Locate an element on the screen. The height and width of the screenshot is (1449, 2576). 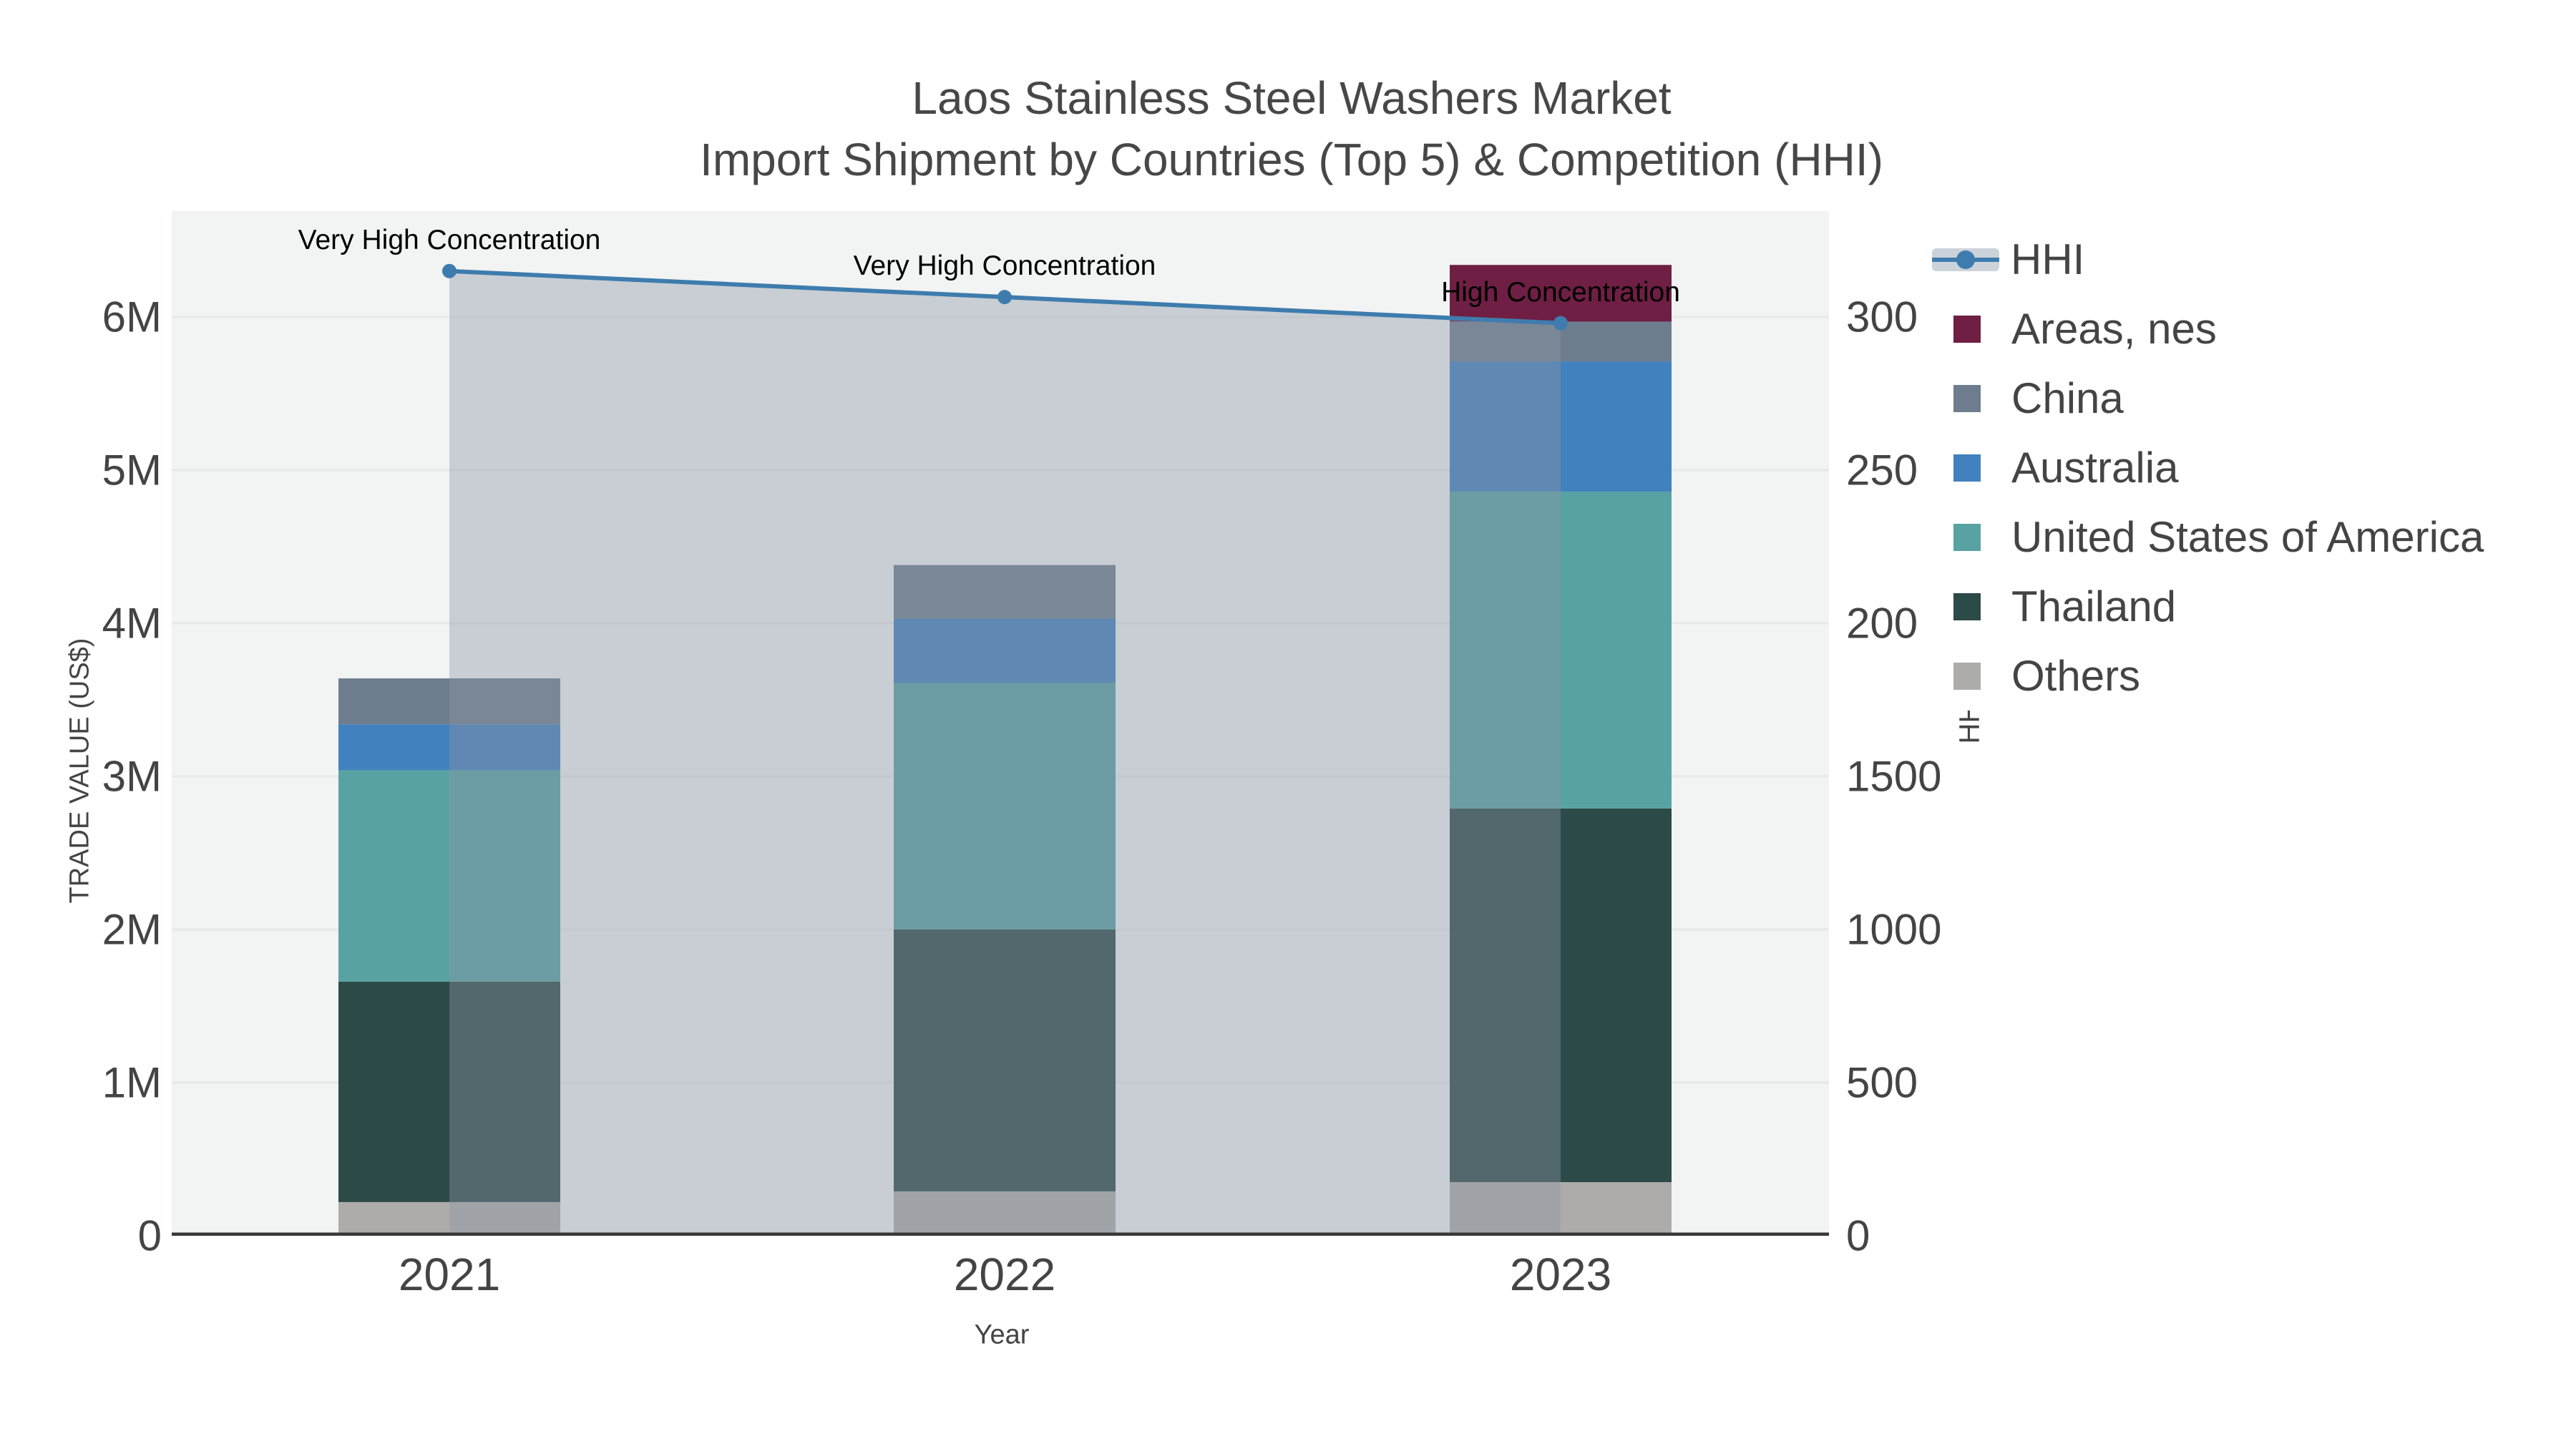
bar-segment-2022-australia is located at coordinates (1005, 650).